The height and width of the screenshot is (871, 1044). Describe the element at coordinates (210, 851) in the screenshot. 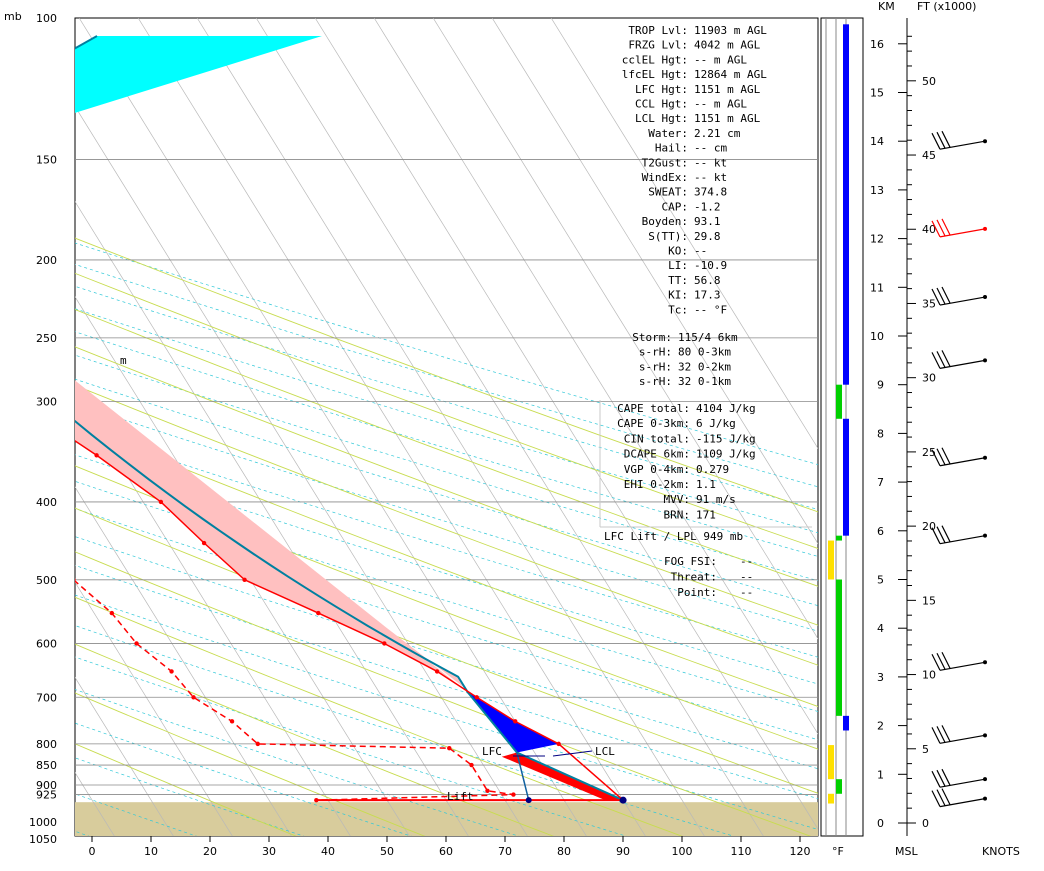

I see `x-tick-label: 20` at that location.